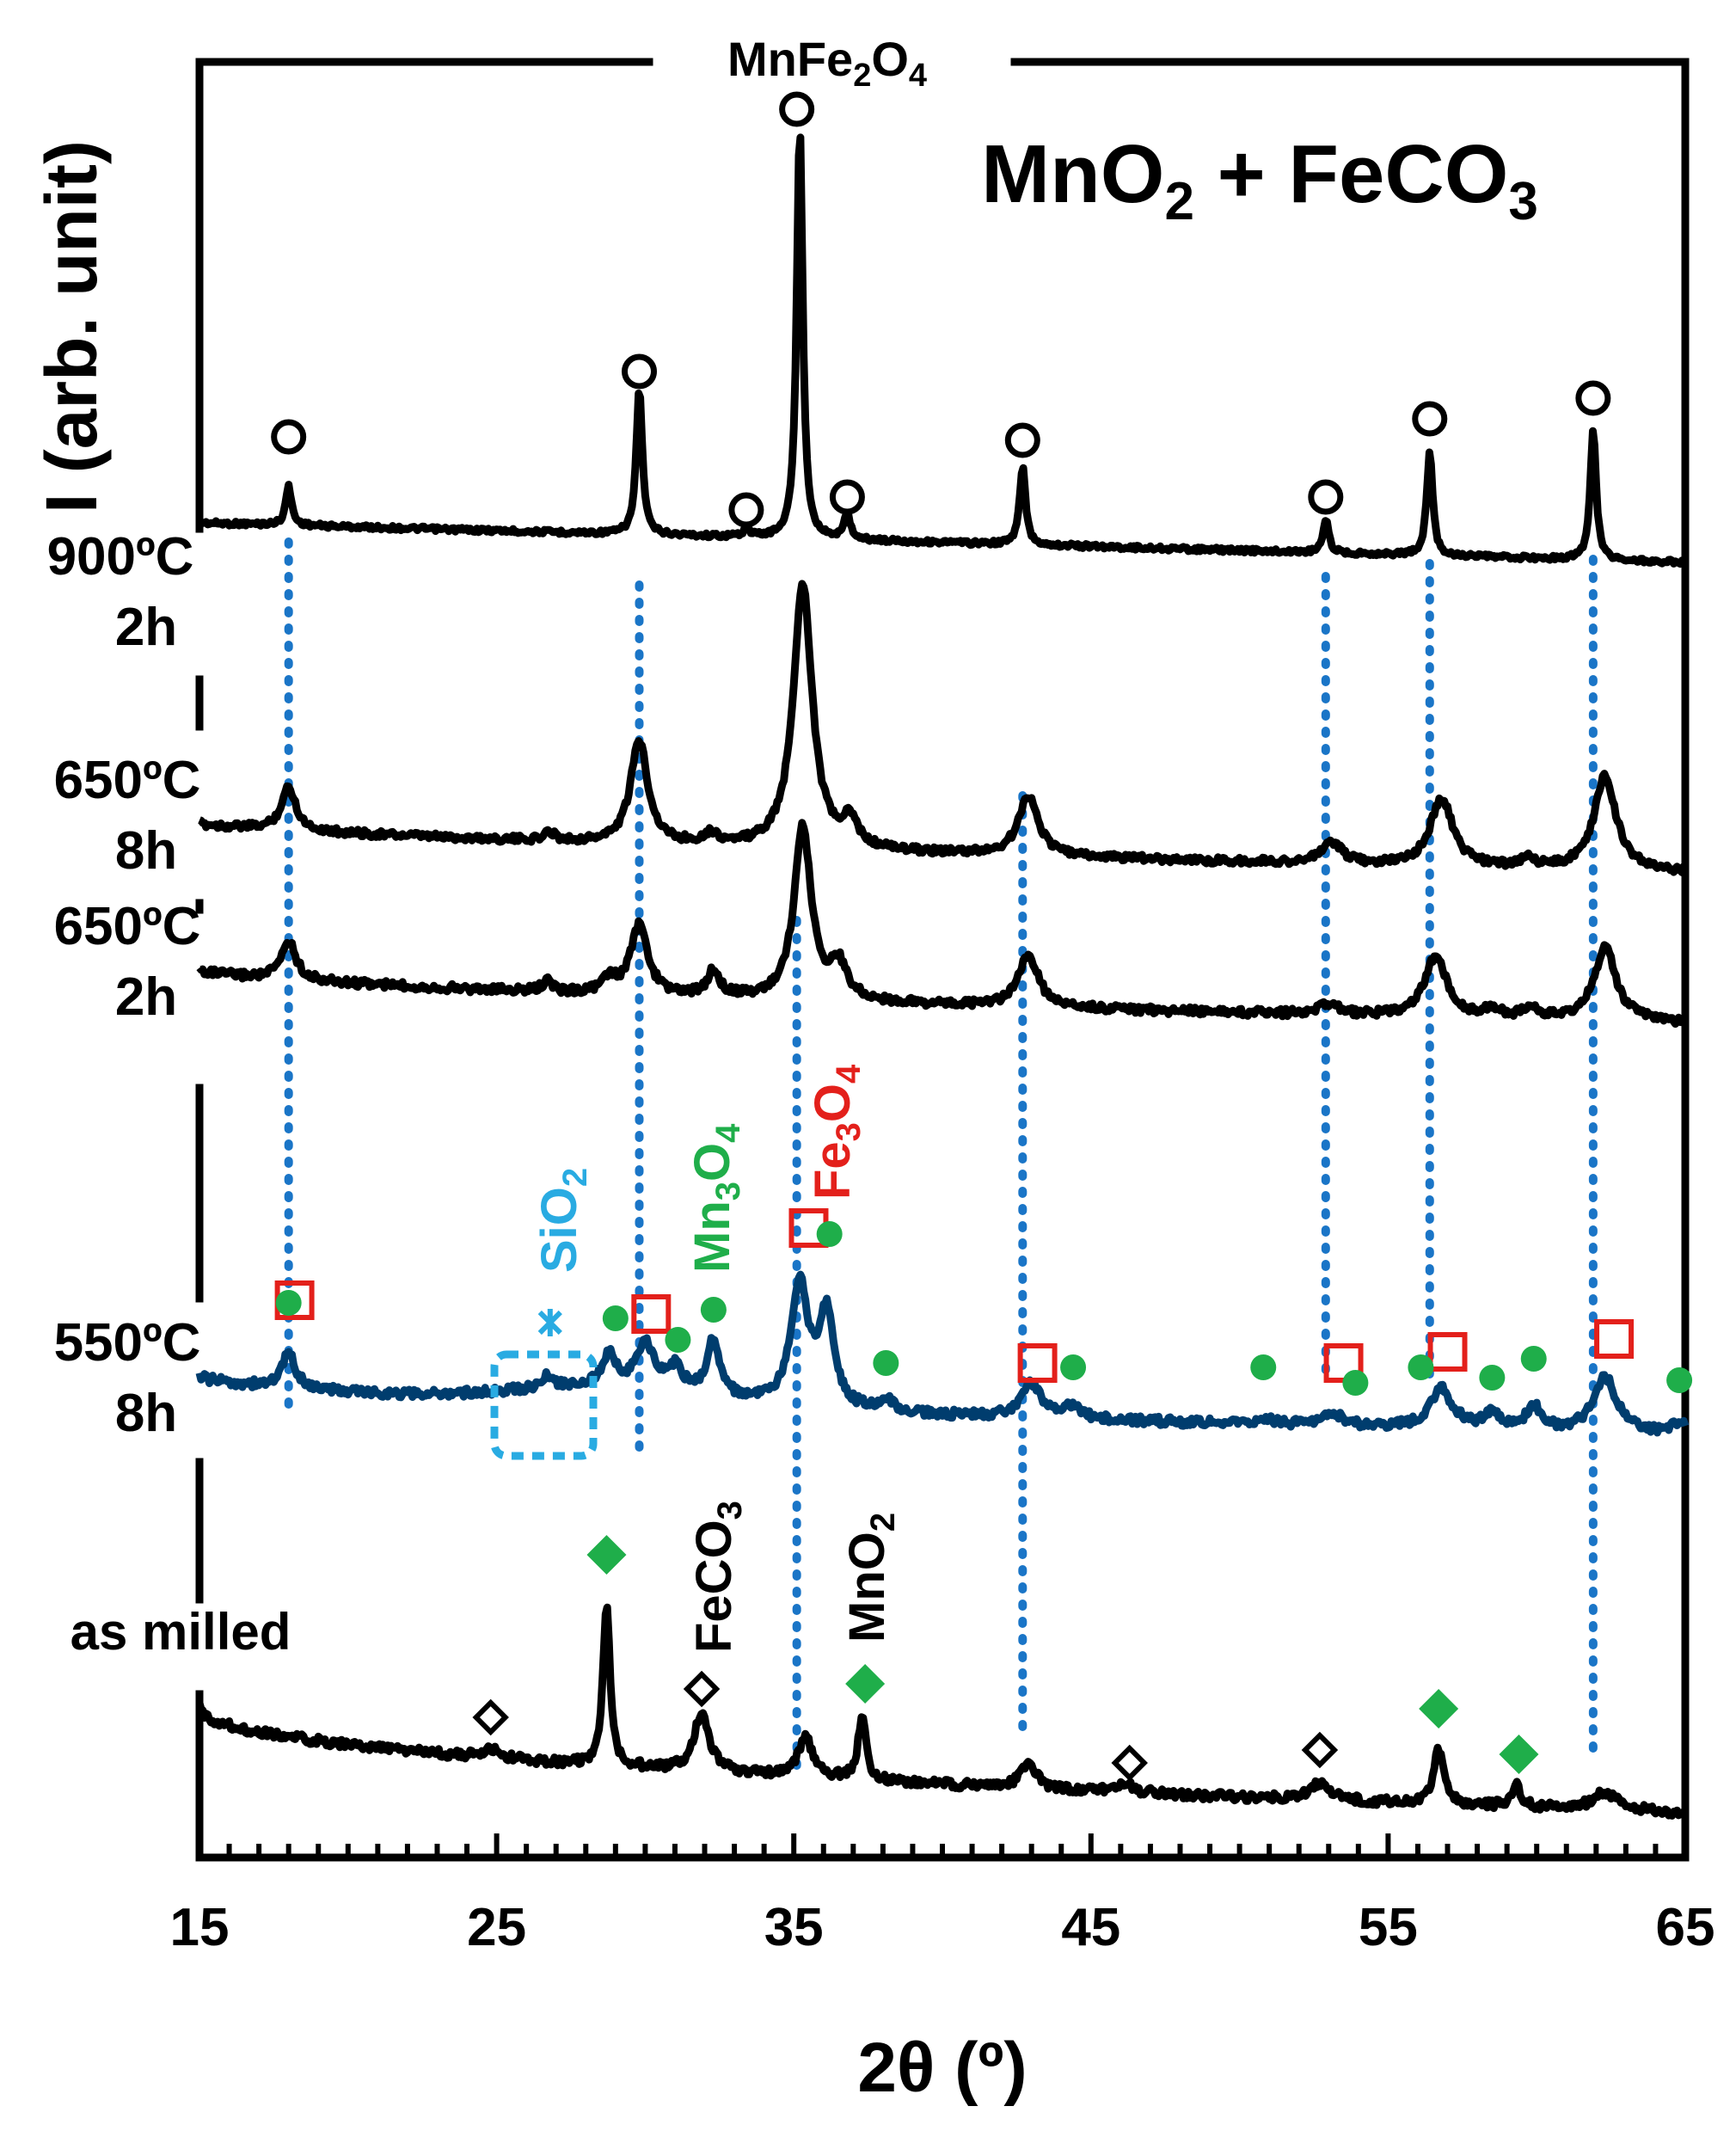  What do you see at coordinates (200, 1928) in the screenshot?
I see `x-tick-label: 15` at bounding box center [200, 1928].